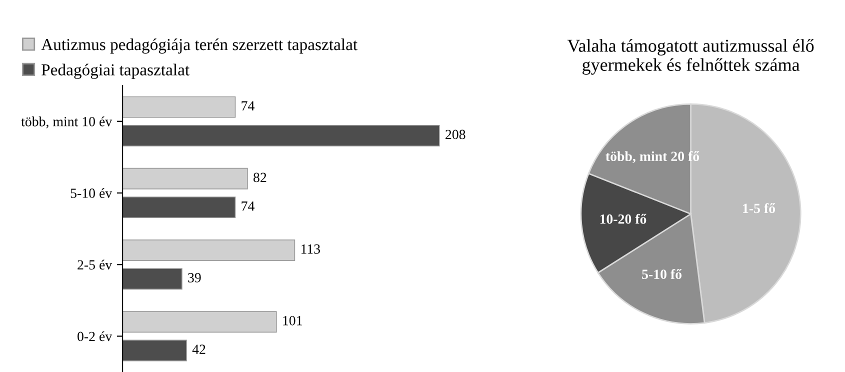 The height and width of the screenshot is (372, 845). What do you see at coordinates (653, 157) in the screenshot?
I see `slice-label: több, mint 20 fő` at bounding box center [653, 157].